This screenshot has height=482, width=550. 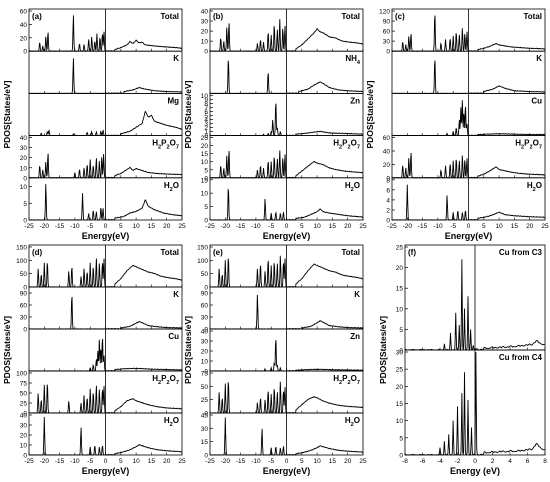 What do you see at coordinates (412, 252) in the screenshot?
I see `chart-letter-label: (f)` at bounding box center [412, 252].